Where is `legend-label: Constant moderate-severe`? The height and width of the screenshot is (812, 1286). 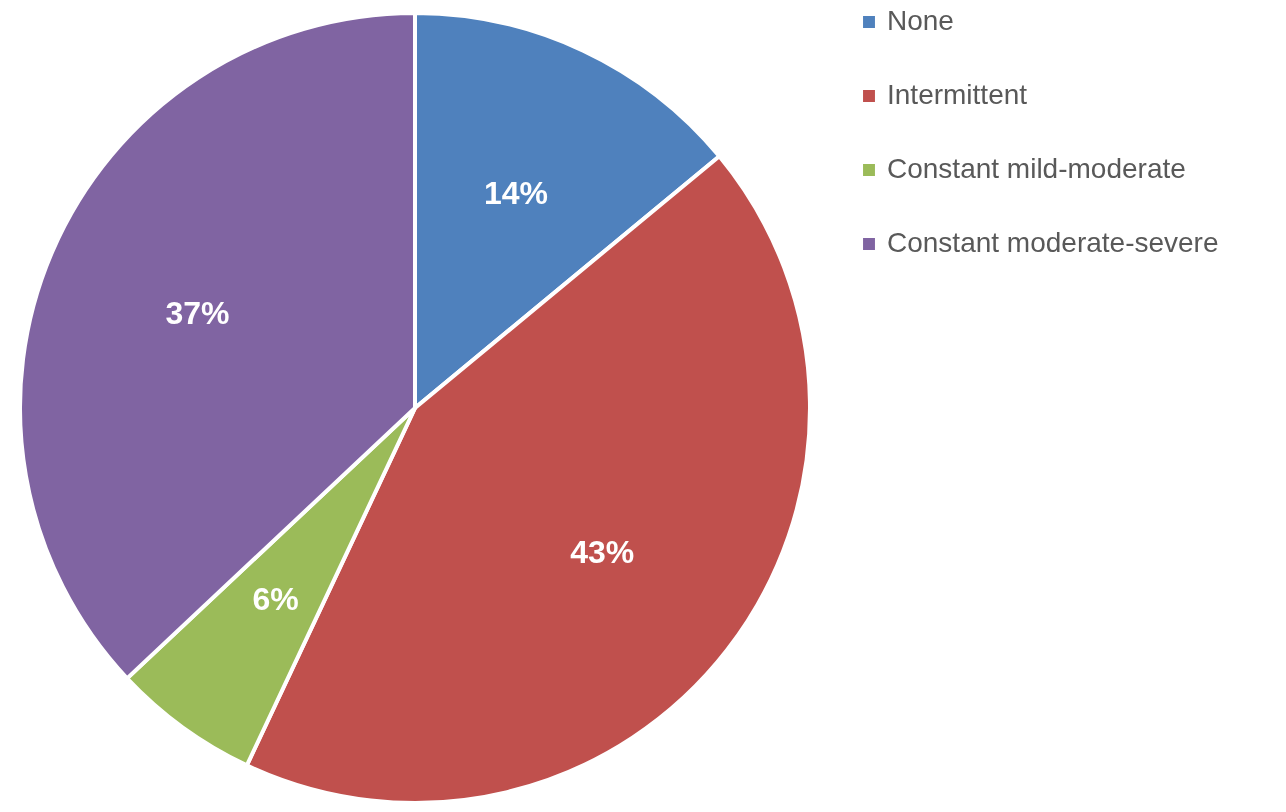 legend-label: Constant moderate-severe is located at coordinates (1053, 242).